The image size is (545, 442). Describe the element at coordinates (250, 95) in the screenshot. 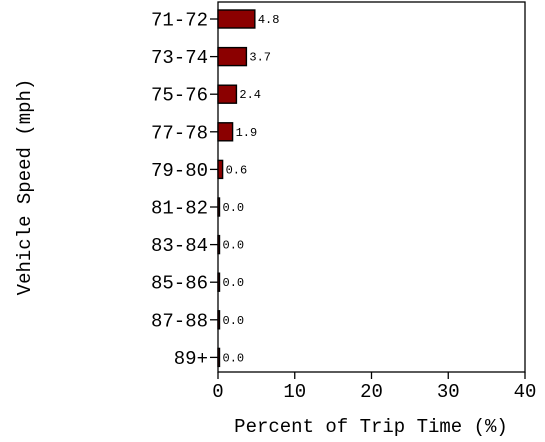

I see `value-label-75-76: 2.4` at that location.